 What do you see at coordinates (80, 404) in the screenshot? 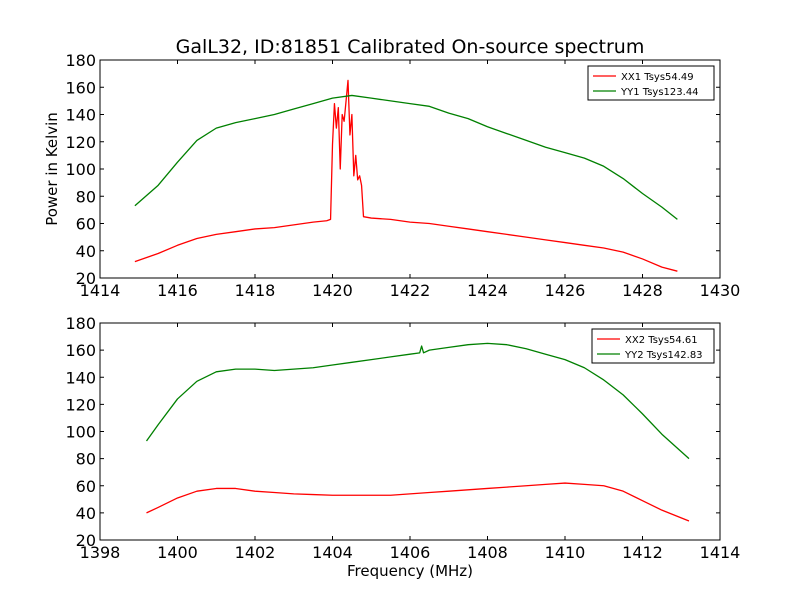
I see `bottom-y-tick-label: 120` at bounding box center [80, 404].